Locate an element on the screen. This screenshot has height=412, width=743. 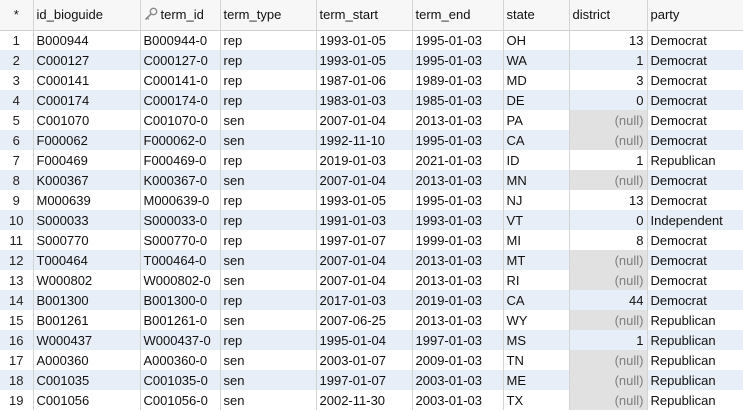
cell-state: ID is located at coordinates (536, 160).